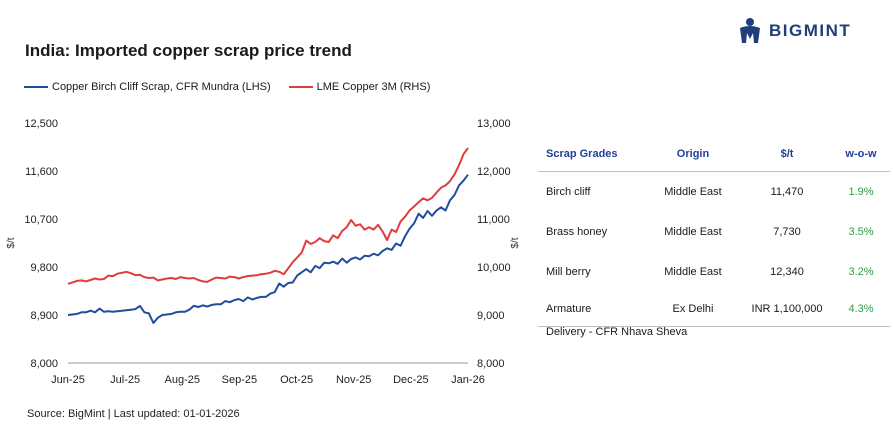 The width and height of the screenshot is (893, 437). Describe the element at coordinates (410, 380) in the screenshot. I see `x-tick-label: Dec-25` at that location.